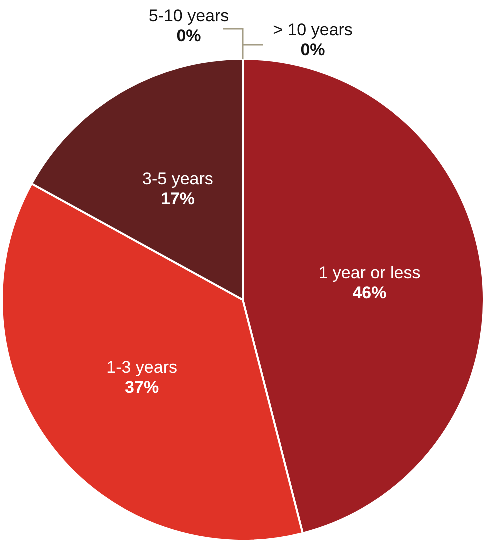 The height and width of the screenshot is (544, 486). I want to click on data-label: 46%, so click(369, 293).